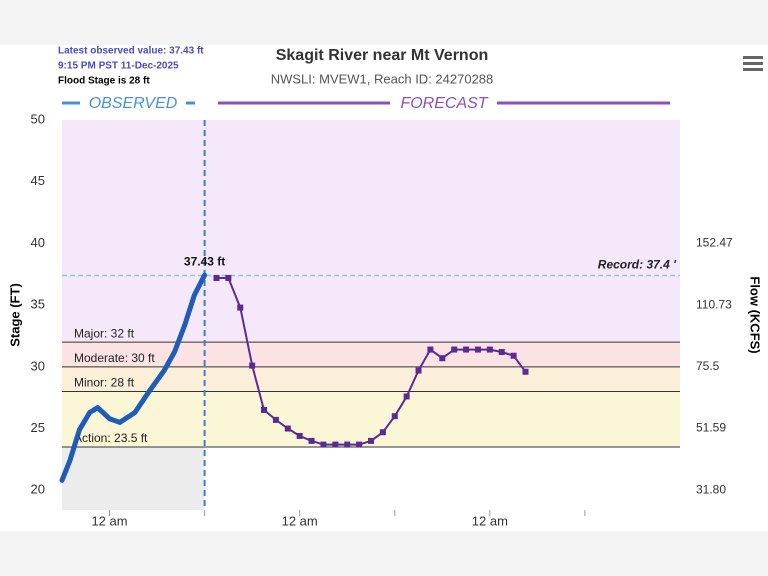 This screenshot has width=768, height=576. I want to click on chart-title: Skagit River near Mt Vernon, so click(382, 55).